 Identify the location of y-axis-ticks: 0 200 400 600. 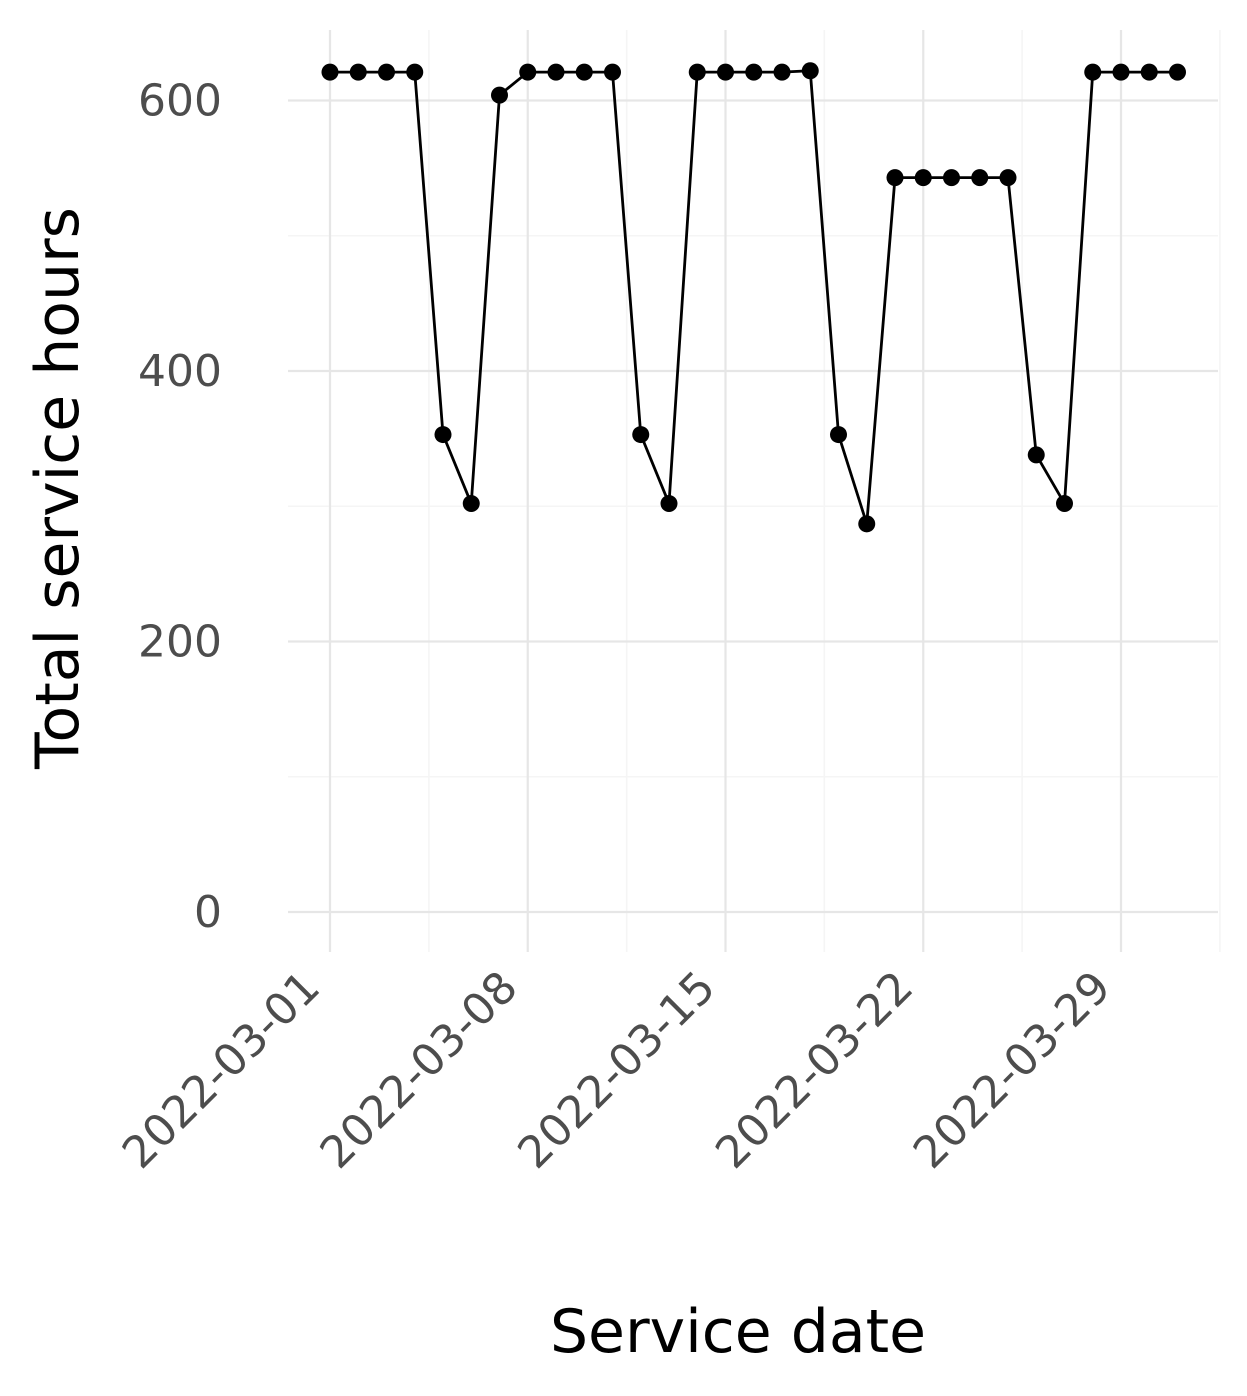
(180, 507).